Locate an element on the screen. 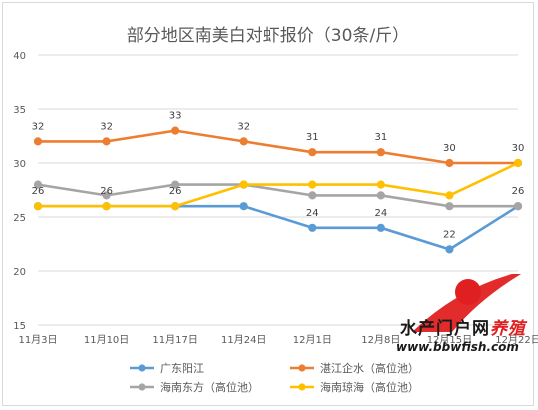  legend-label: 海南东方（高位池） is located at coordinates (209, 387).